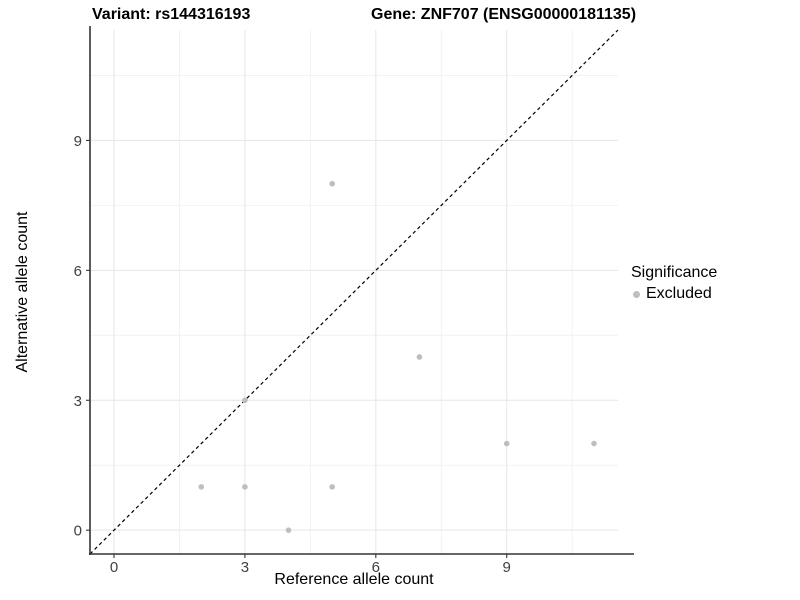  Describe the element at coordinates (636, 294) in the screenshot. I see `legend-point-swatch-icon` at that location.